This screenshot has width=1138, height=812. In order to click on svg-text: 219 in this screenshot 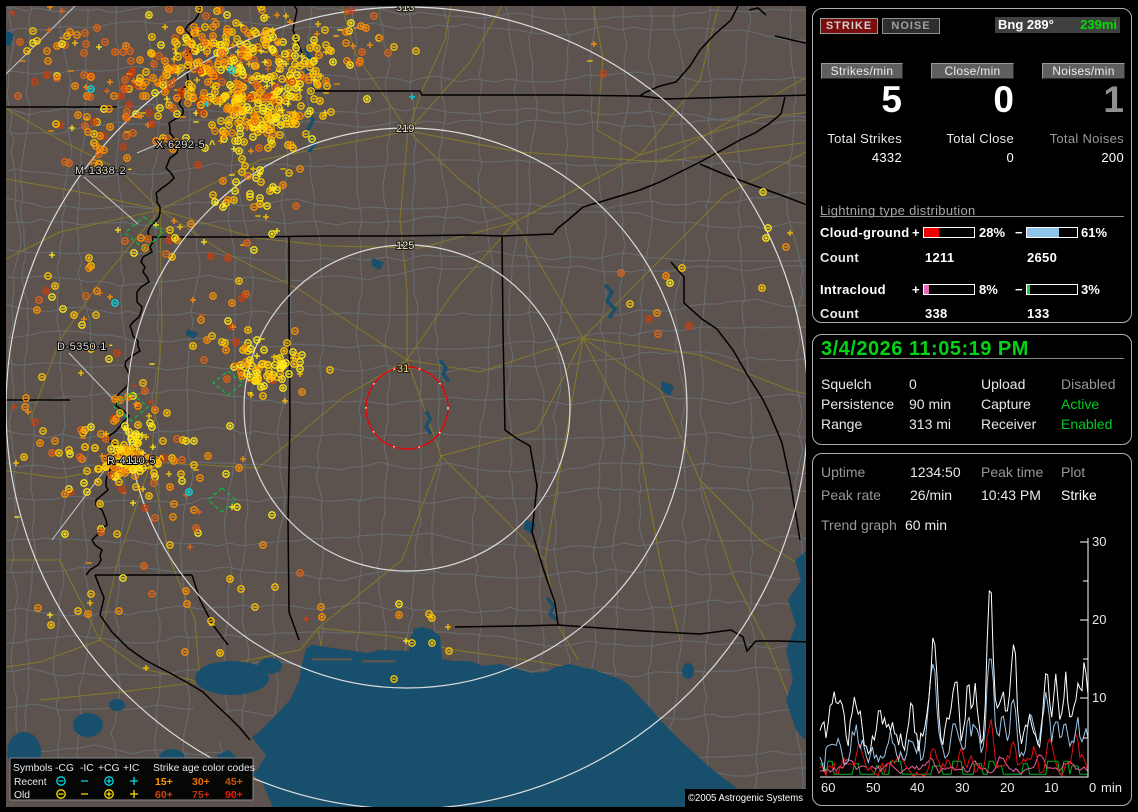, I will do `click(405, 129)`.